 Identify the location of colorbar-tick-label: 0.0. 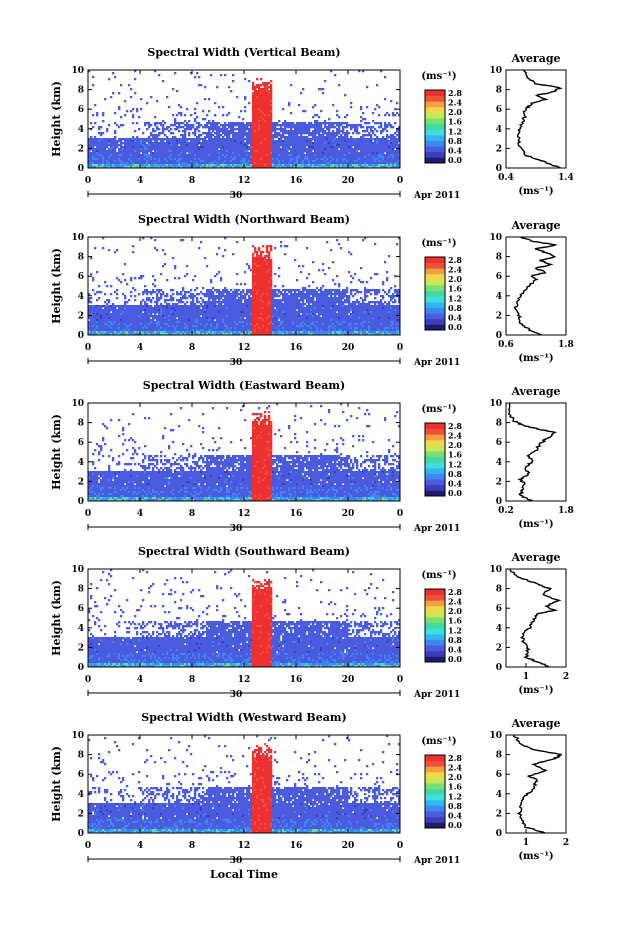
(455, 327).